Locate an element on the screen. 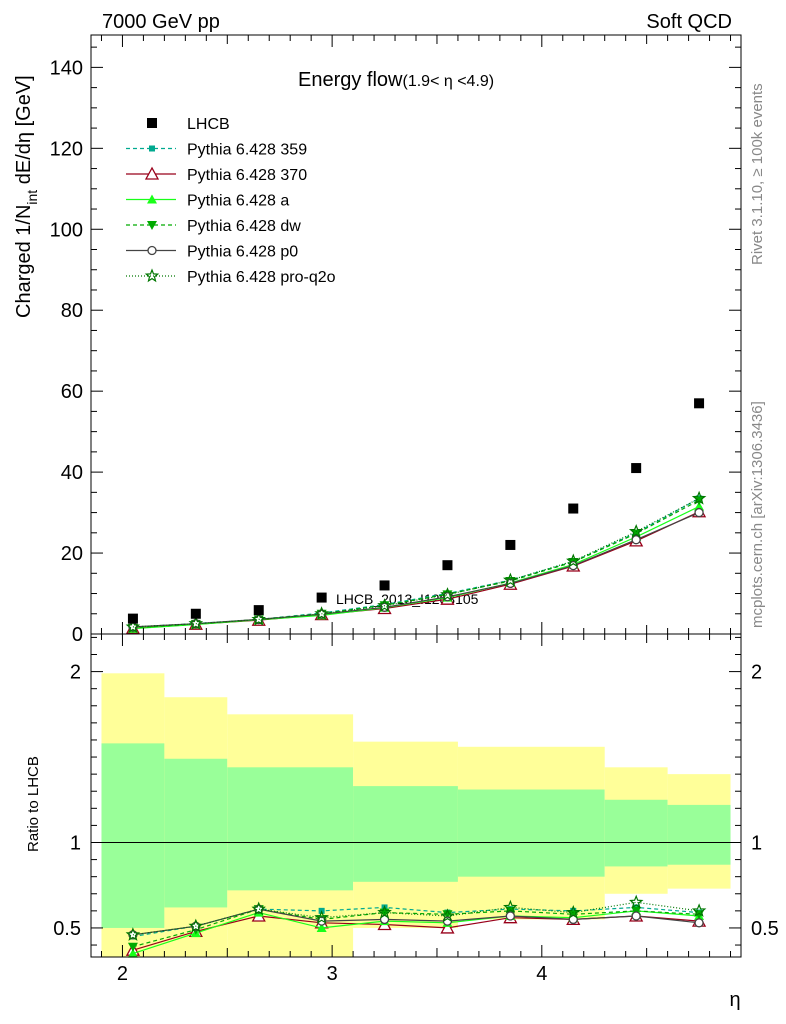 This screenshot has width=786, height=1024. y-tick-label: 140 is located at coordinates (66, 68).